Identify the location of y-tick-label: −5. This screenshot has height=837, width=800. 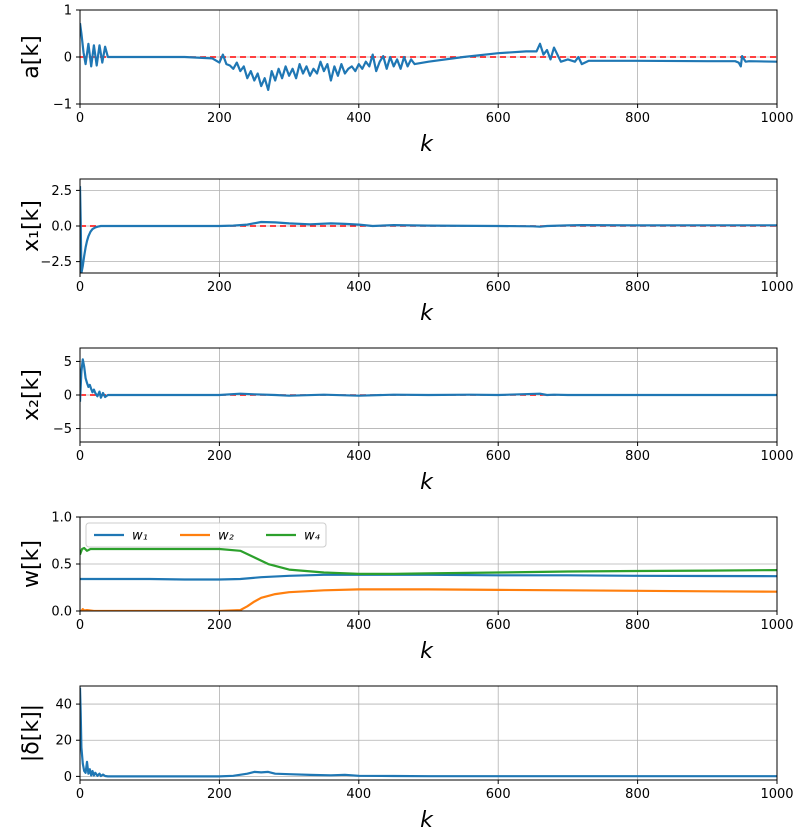
(62, 429).